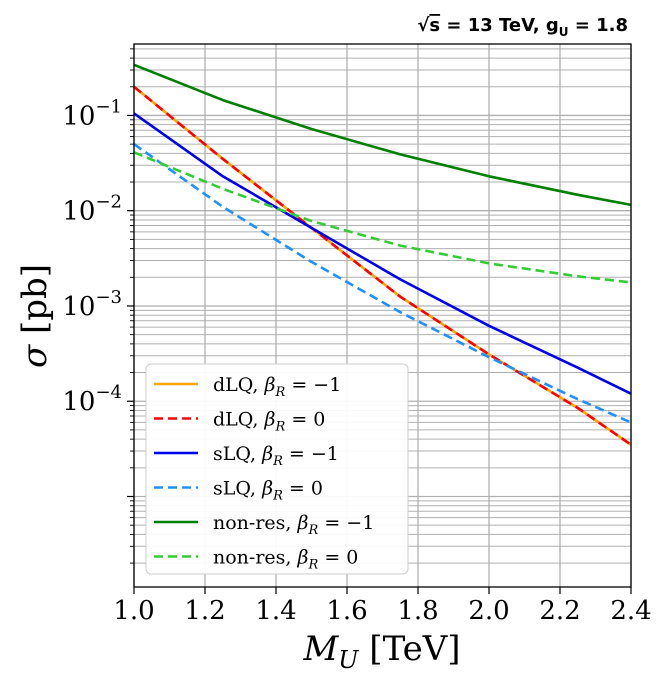 This screenshot has width=665, height=680. Describe the element at coordinates (108, 297) in the screenshot. I see `y-tick-exponent: −3` at that location.